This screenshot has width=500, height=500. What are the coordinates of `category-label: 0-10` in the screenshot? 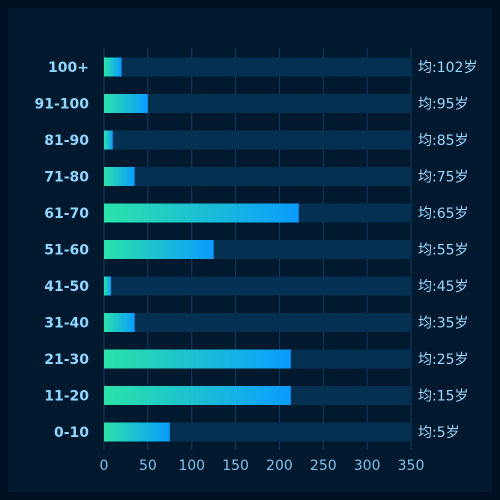 It's located at (71, 433).